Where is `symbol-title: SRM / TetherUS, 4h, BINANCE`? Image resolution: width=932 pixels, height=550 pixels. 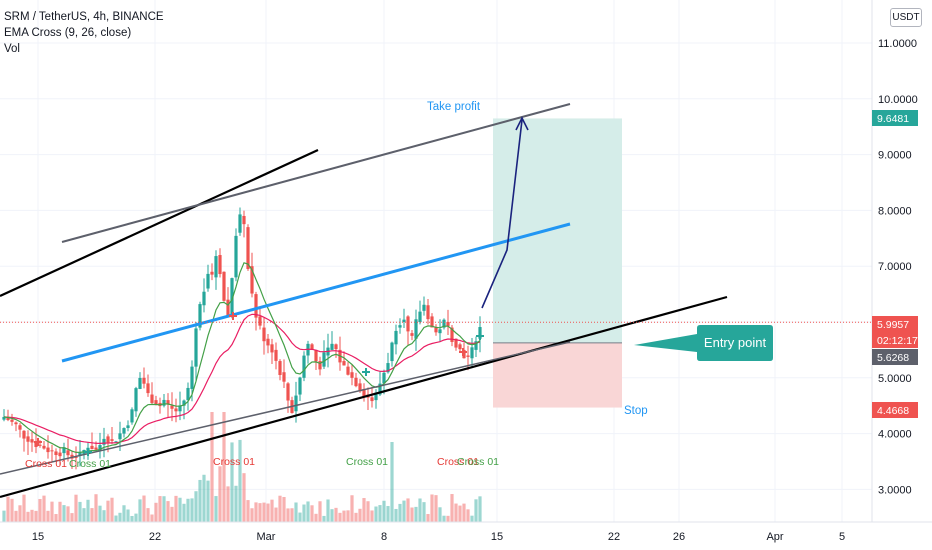 symbol-title: SRM / TetherUS, 4h, BINANCE is located at coordinates (84, 17).